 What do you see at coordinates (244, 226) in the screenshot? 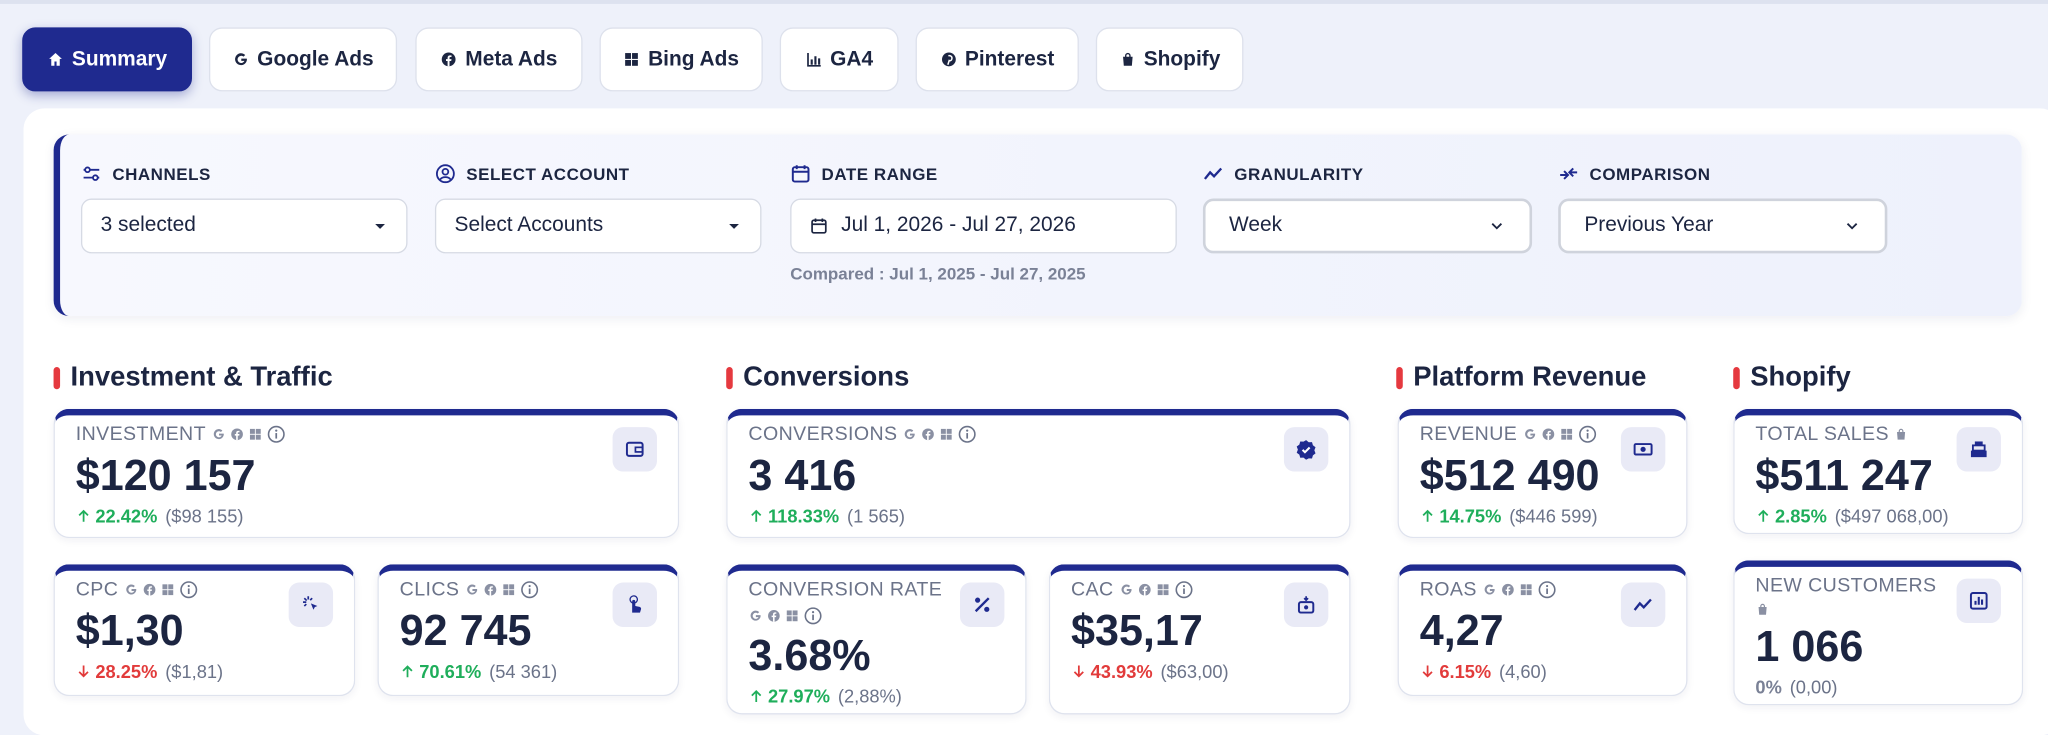
I see `filter-input: 3 selected` at bounding box center [244, 226].